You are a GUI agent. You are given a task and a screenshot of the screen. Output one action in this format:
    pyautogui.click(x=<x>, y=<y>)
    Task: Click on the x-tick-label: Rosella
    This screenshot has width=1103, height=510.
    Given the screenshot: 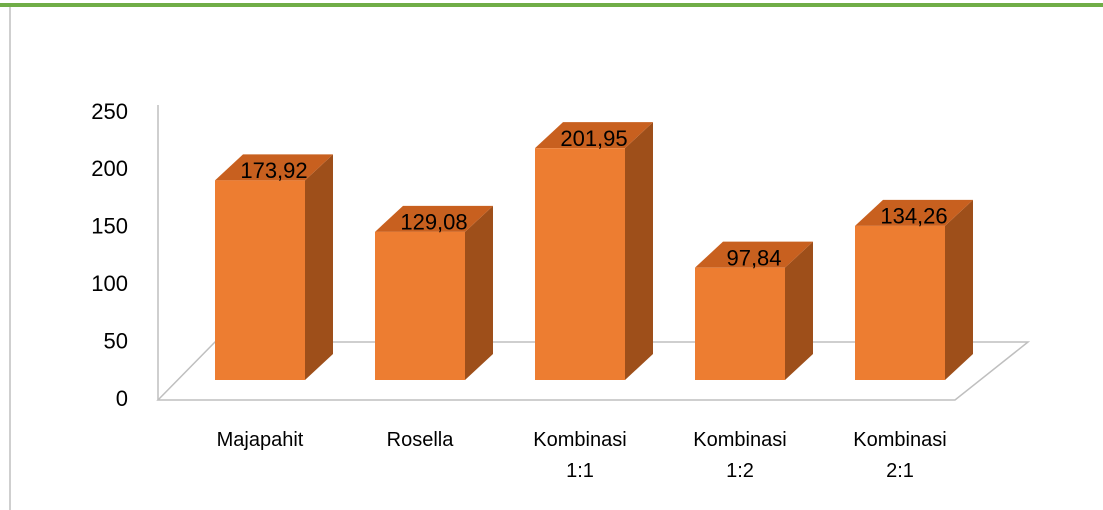 What is the action you would take?
    pyautogui.click(x=420, y=440)
    